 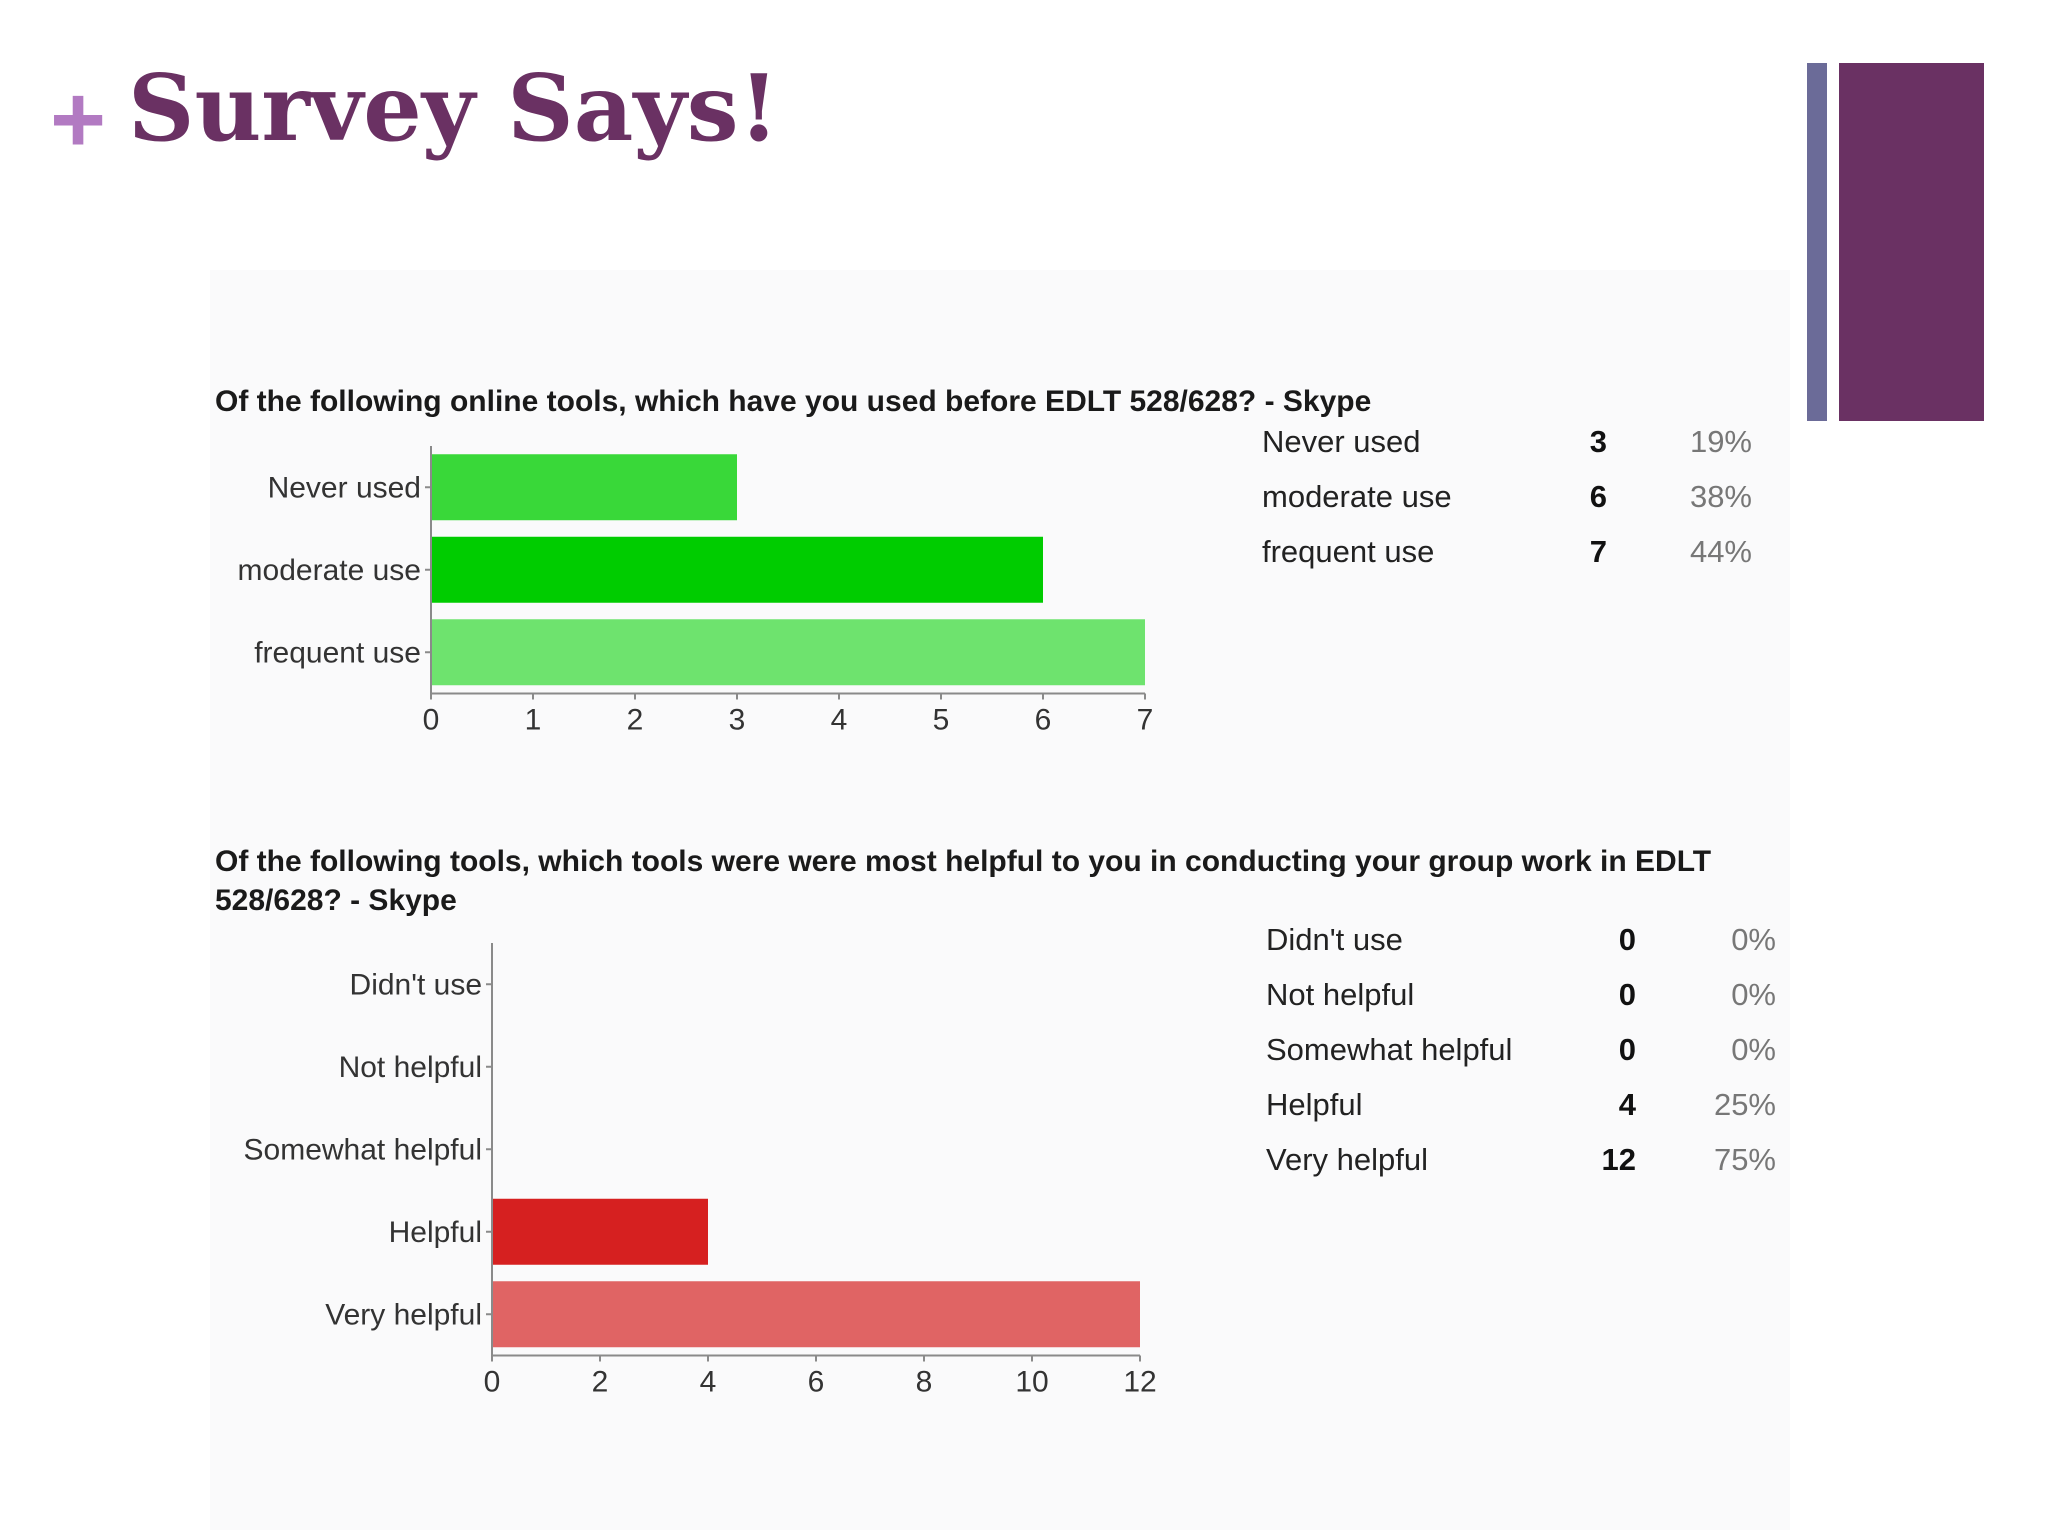 I want to click on row-label: Not helpful, so click(x=1340, y=994).